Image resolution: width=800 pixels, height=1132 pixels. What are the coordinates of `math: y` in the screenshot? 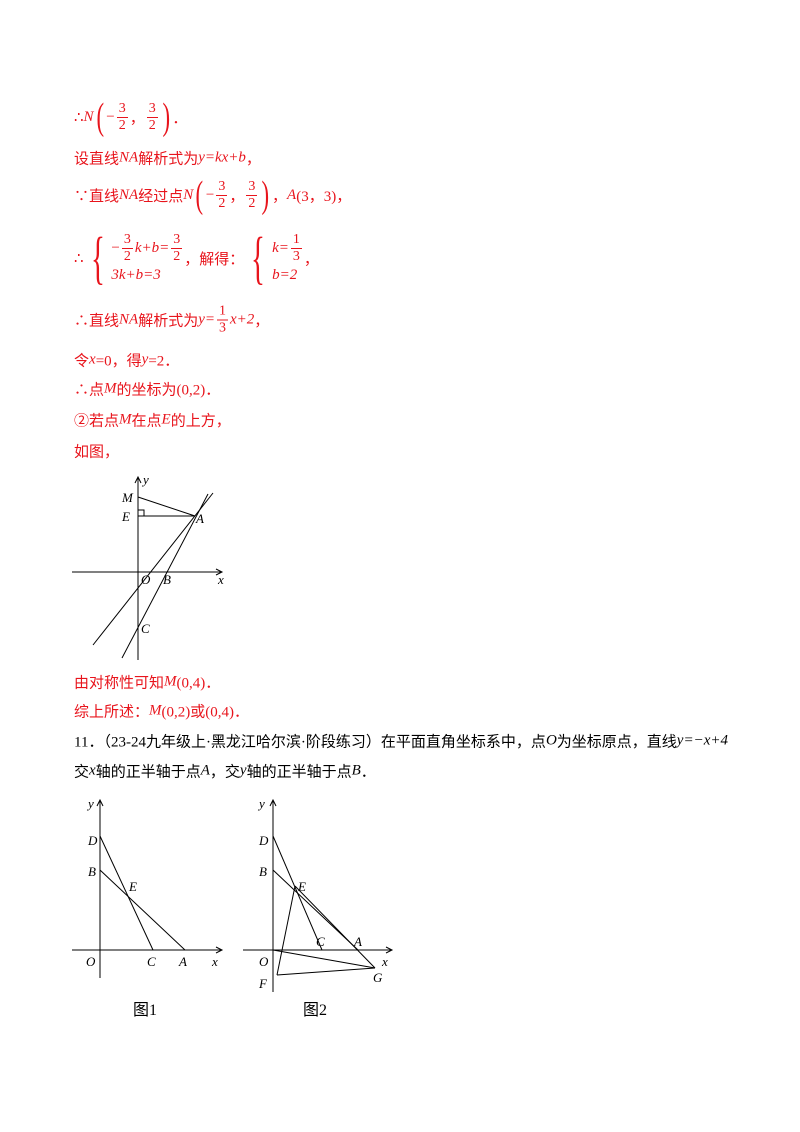 It's located at (145, 359).